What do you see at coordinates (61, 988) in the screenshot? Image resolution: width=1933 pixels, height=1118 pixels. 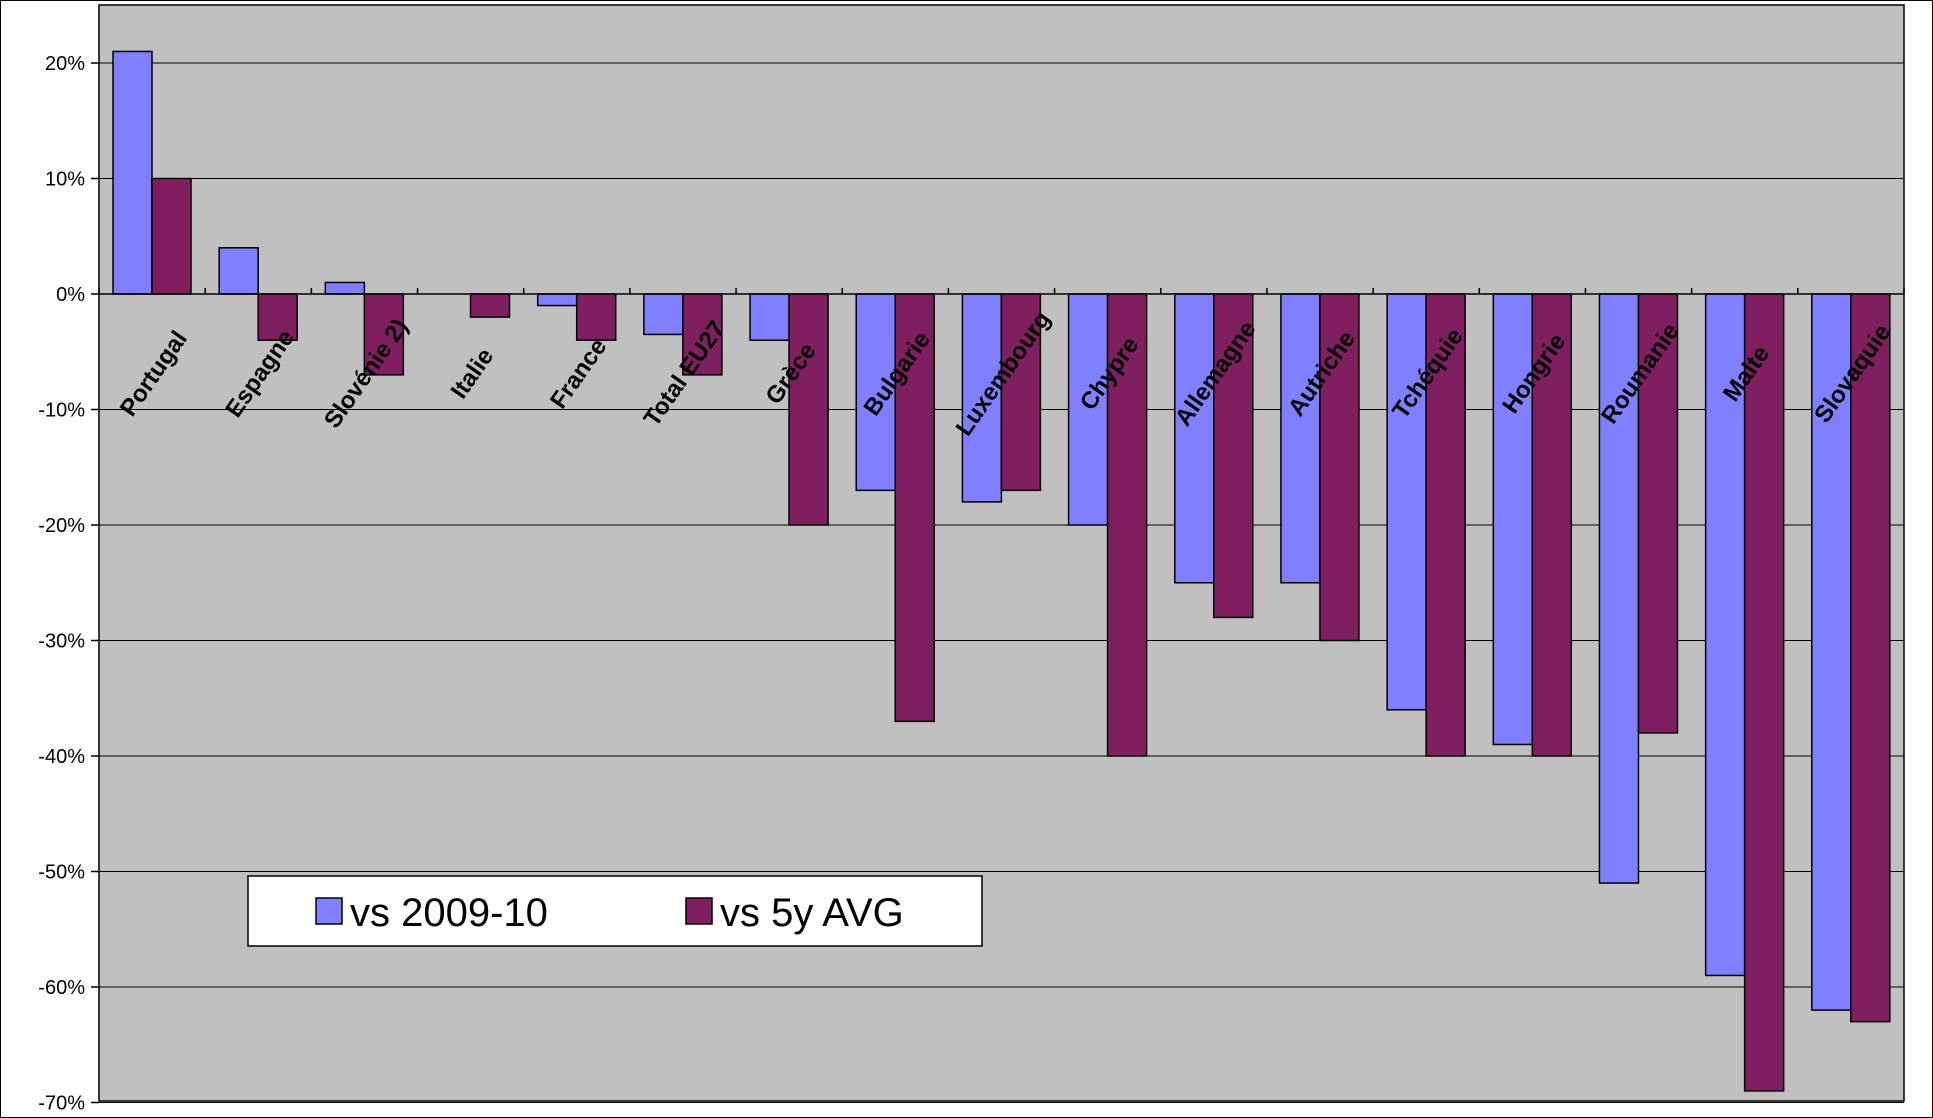 I see `y-tick-label: -60%` at bounding box center [61, 988].